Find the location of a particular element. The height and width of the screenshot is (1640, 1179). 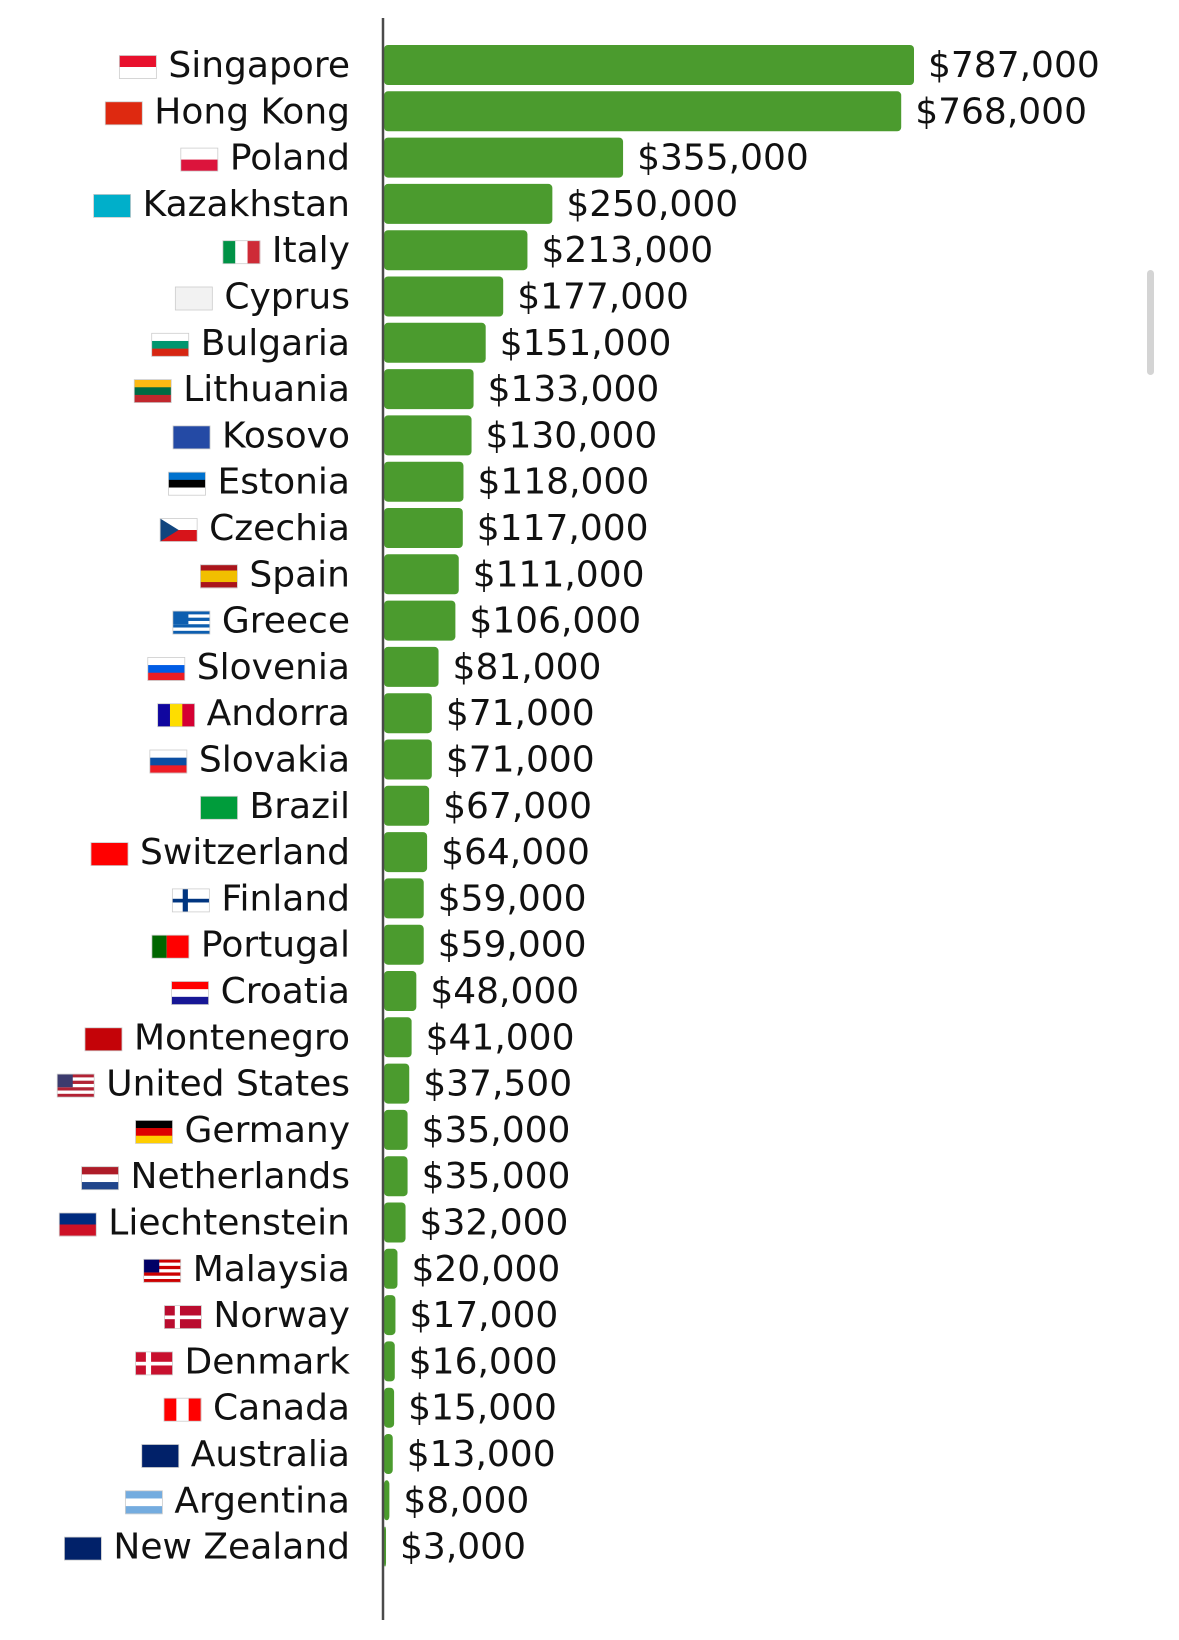

category-label-australia: Australia is located at coordinates (270, 1454).